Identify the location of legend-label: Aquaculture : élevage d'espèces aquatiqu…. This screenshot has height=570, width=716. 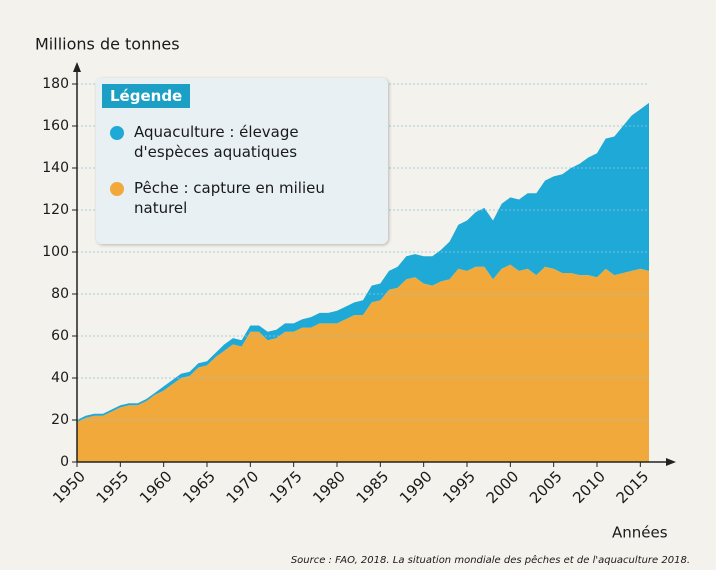
(216, 142).